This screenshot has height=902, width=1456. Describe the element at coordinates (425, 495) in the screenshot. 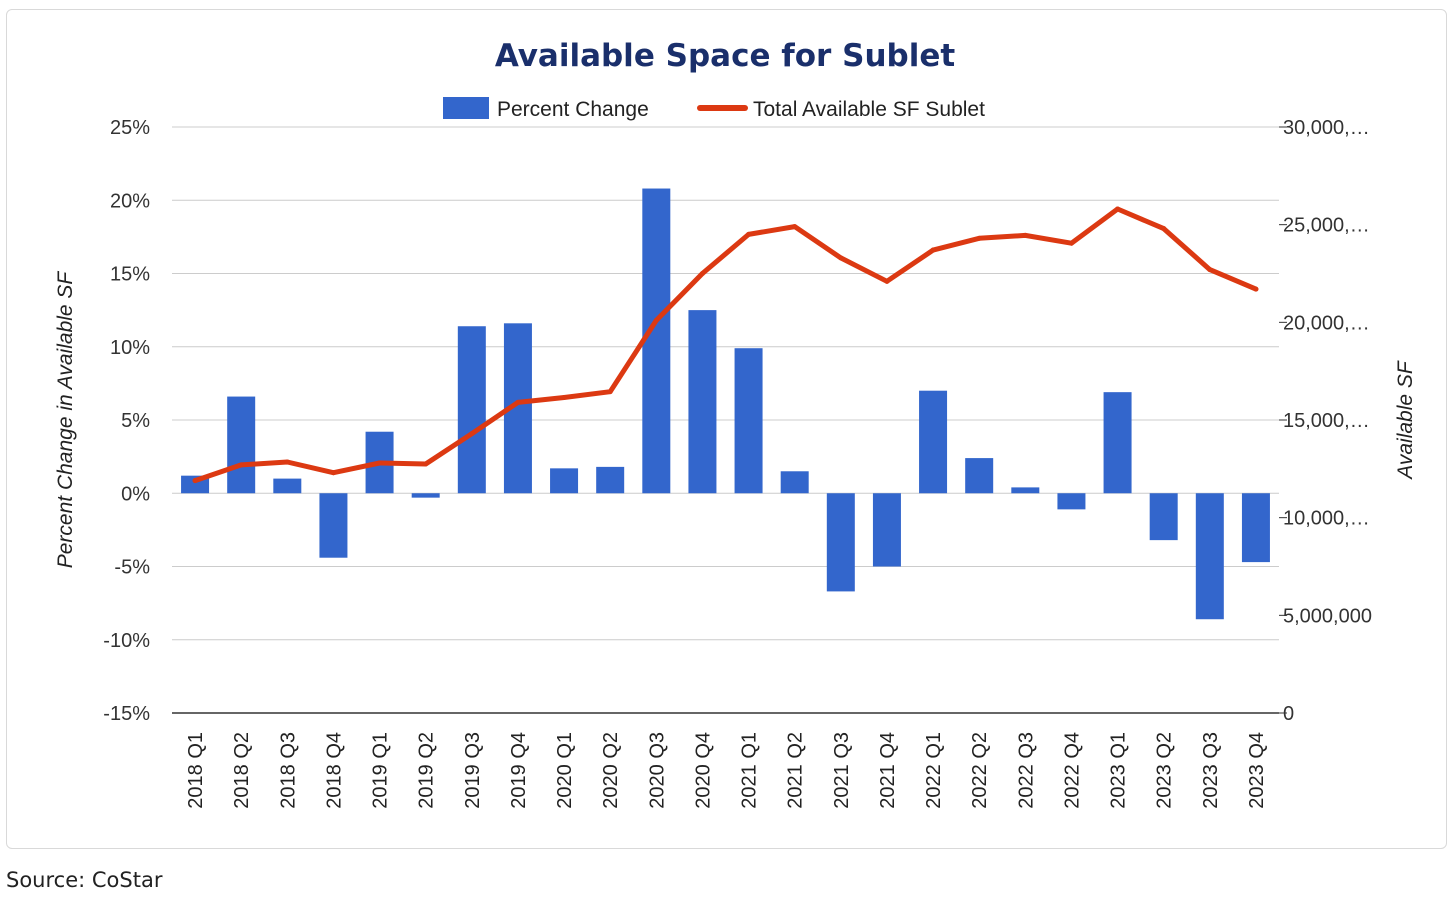

I see `bar-2019-q2` at that location.